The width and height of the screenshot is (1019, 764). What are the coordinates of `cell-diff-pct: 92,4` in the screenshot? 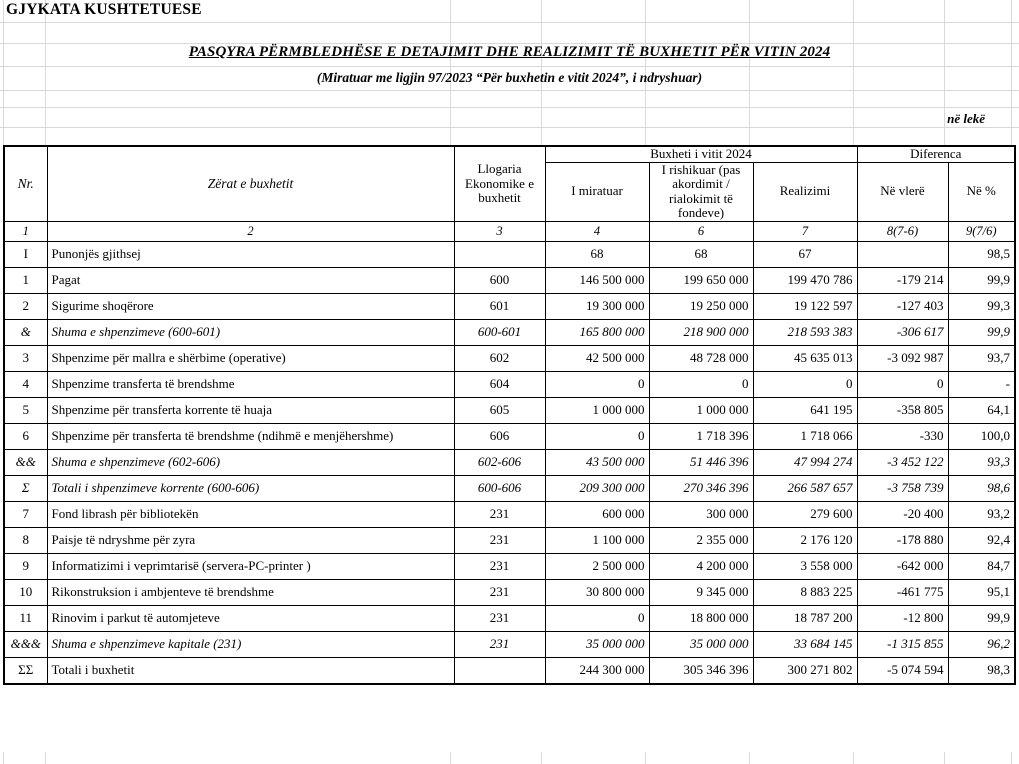 It's located at (981, 540).